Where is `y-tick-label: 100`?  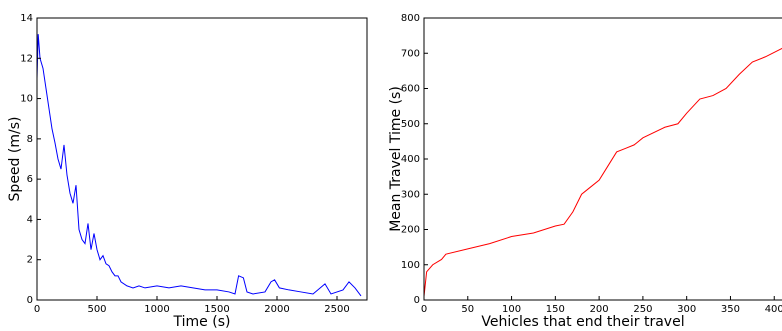 y-tick-label: 100 is located at coordinates (410, 265).